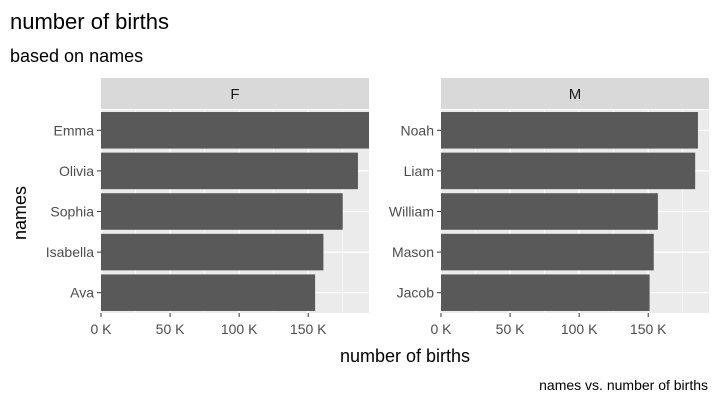 The image size is (720, 405). I want to click on bar-noah, so click(569, 130).